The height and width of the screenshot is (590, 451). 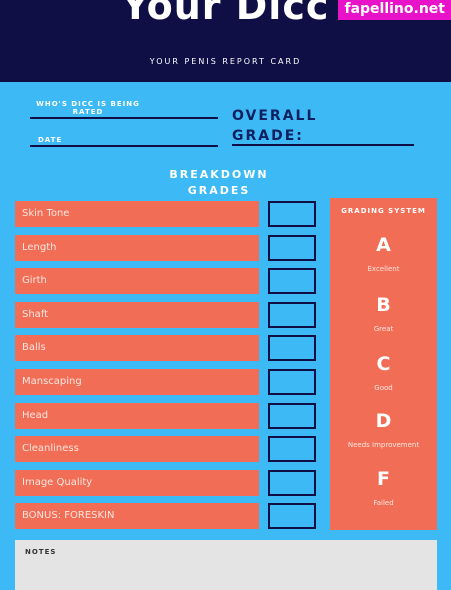 I want to click on notes-title: NOTES, so click(x=41, y=552).